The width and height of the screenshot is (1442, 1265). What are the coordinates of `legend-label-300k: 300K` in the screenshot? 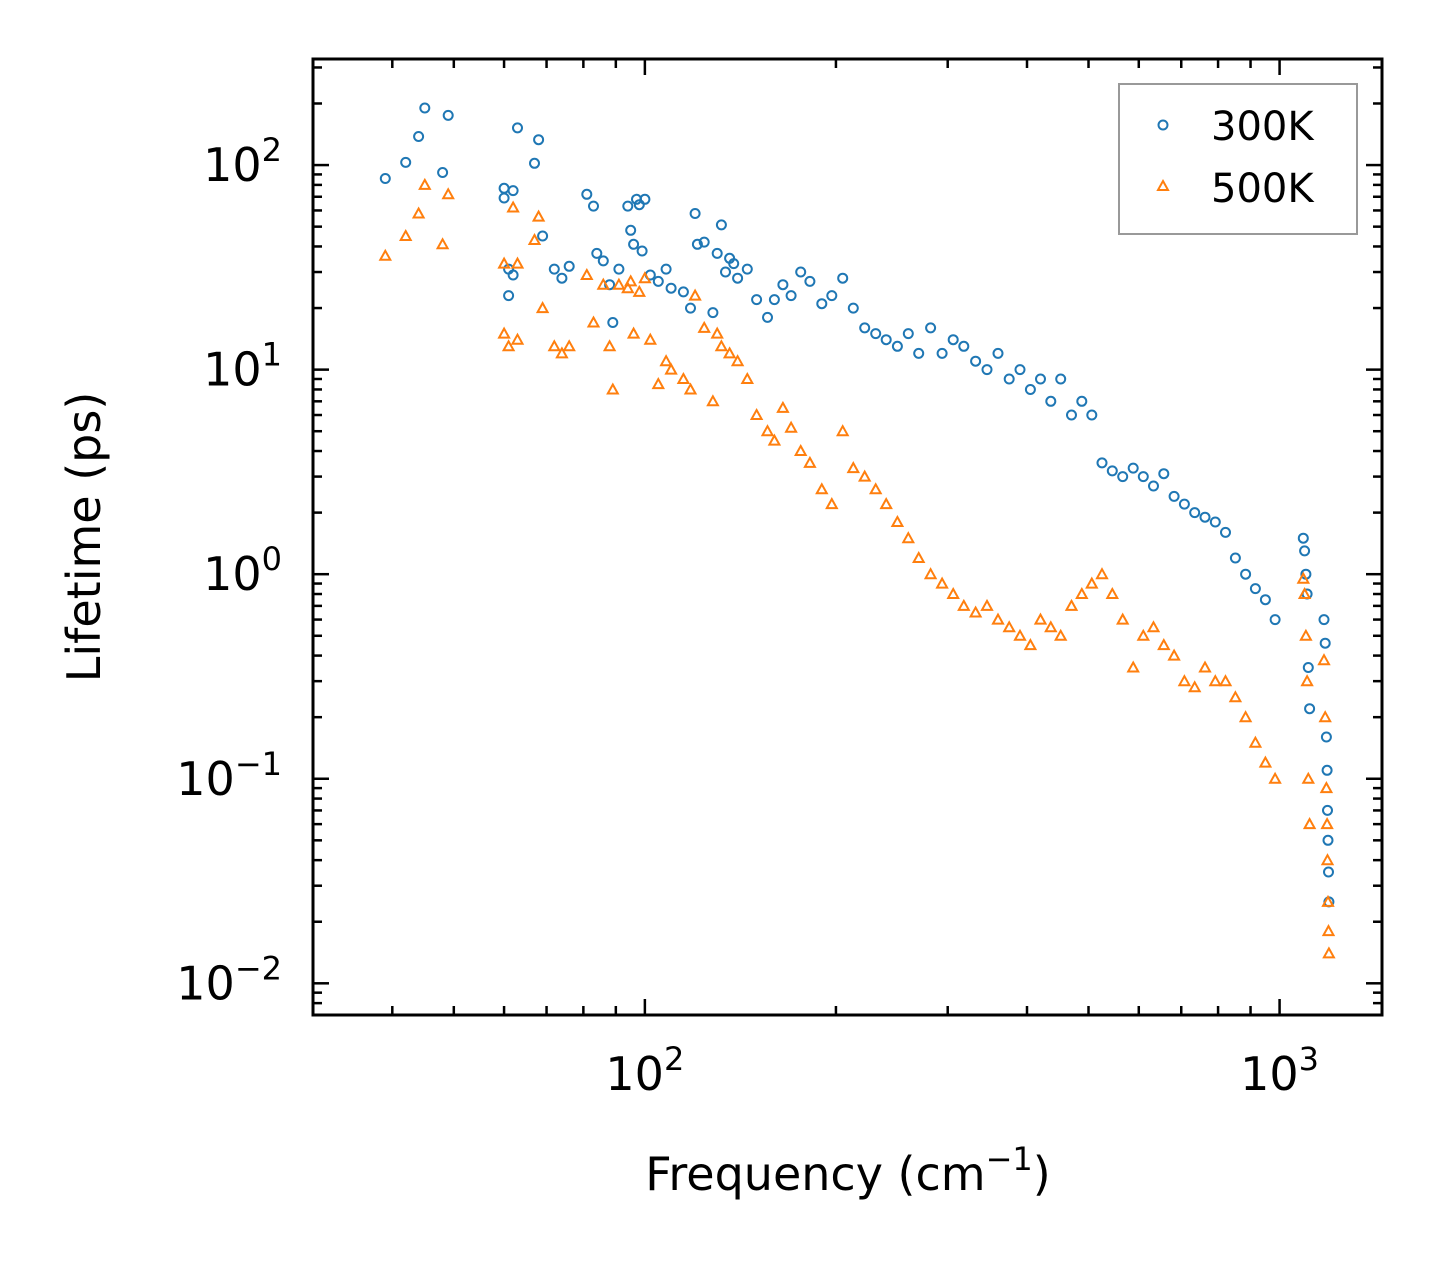 It's located at (1263, 127).